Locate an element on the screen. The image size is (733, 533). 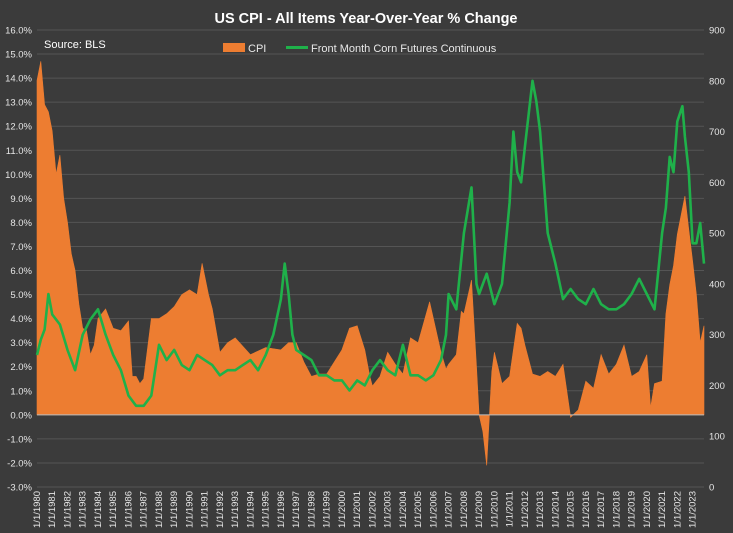
x-tick-label: 1/1/2012 is located at coordinates (525, 509).